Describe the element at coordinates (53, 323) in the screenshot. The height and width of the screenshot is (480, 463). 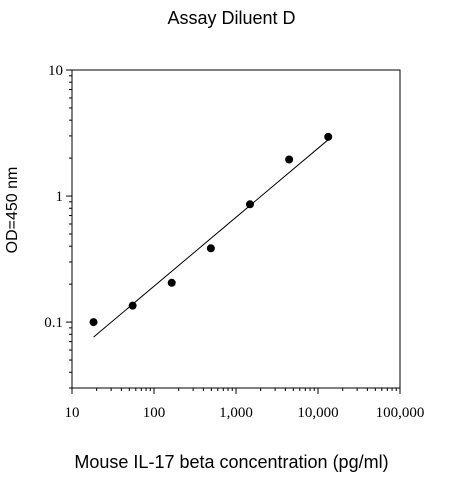
I see `y-tick-label: 0.1` at that location.